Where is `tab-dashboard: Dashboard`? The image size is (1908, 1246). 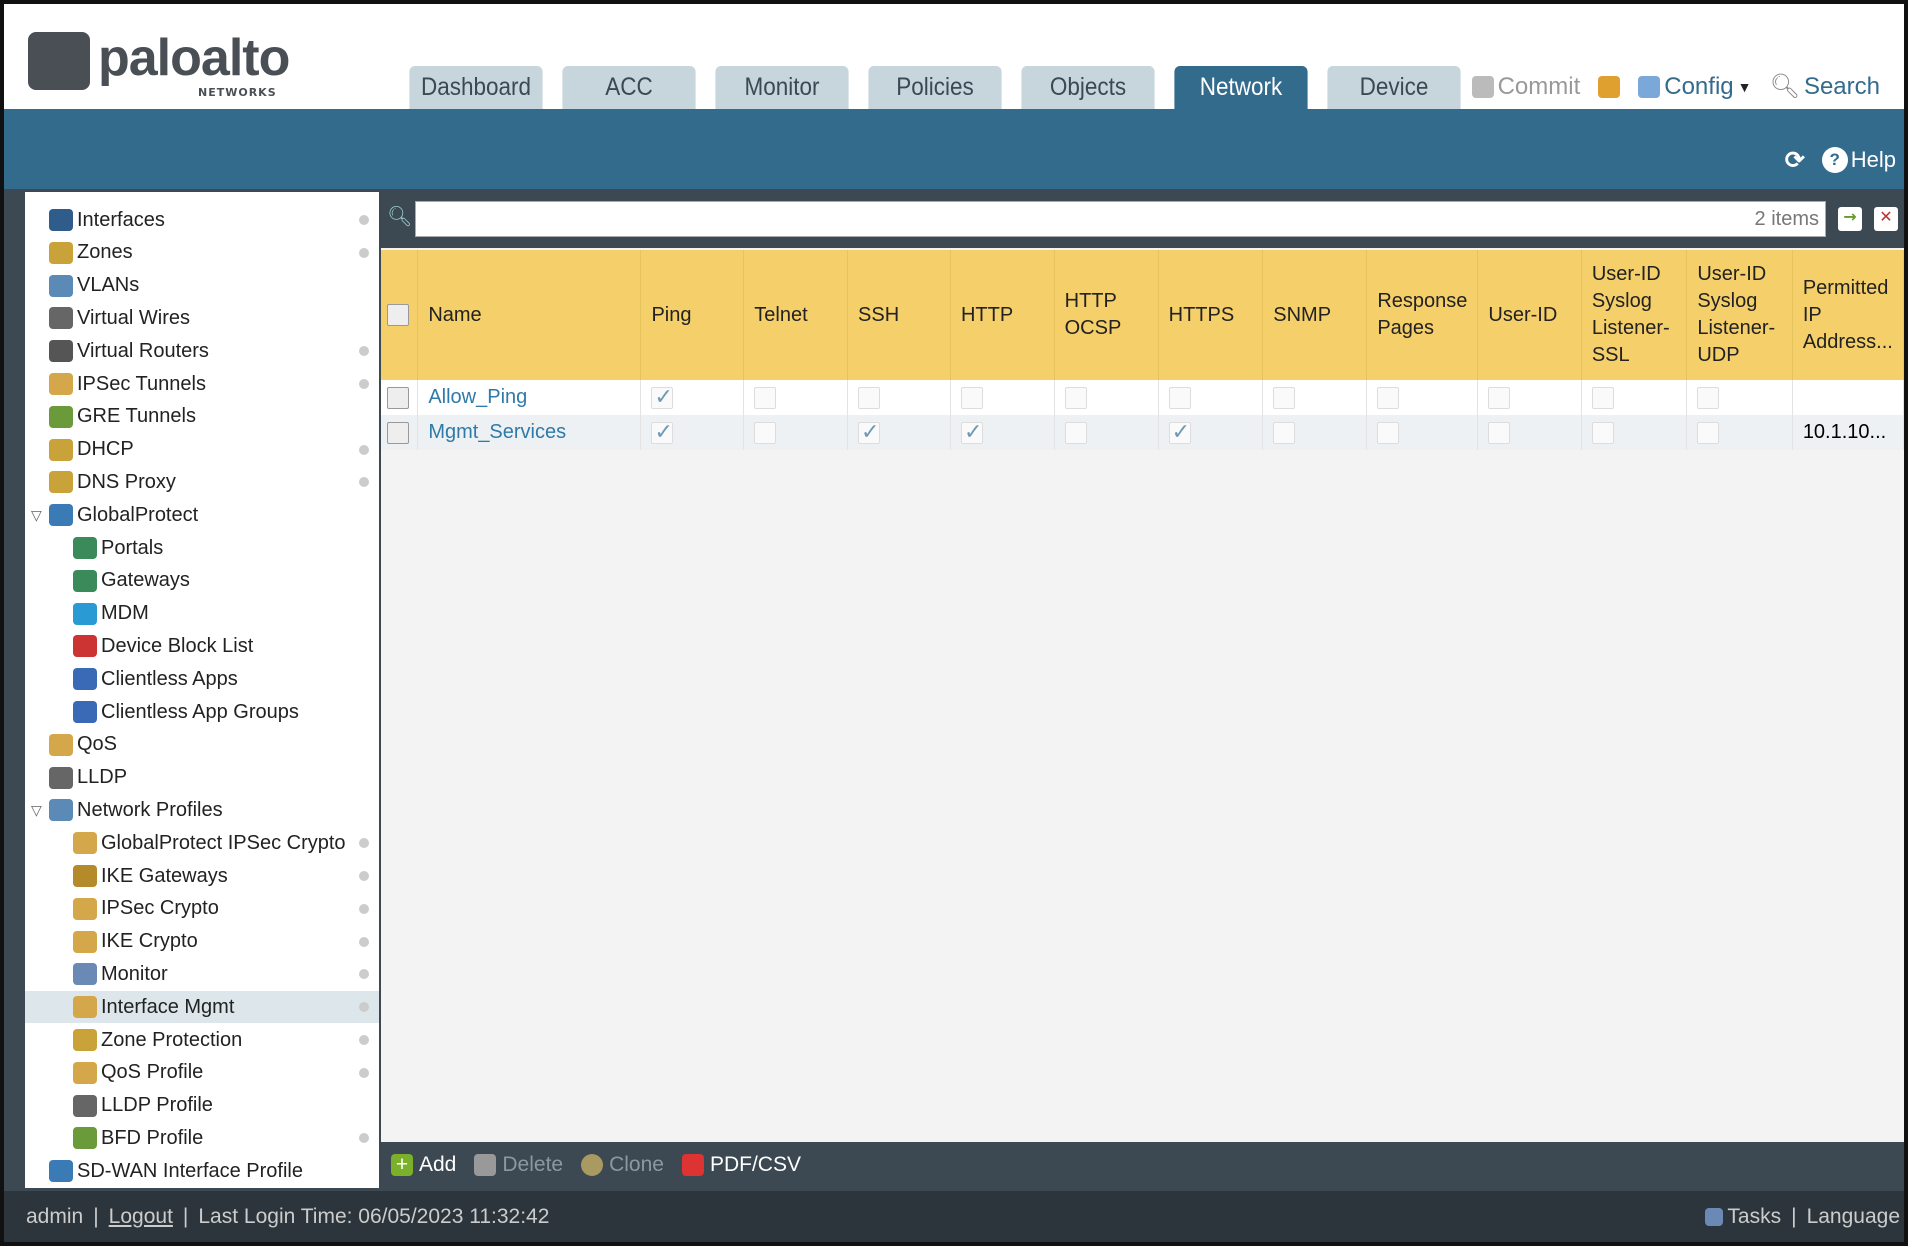
tab-dashboard: Dashboard is located at coordinates (476, 87).